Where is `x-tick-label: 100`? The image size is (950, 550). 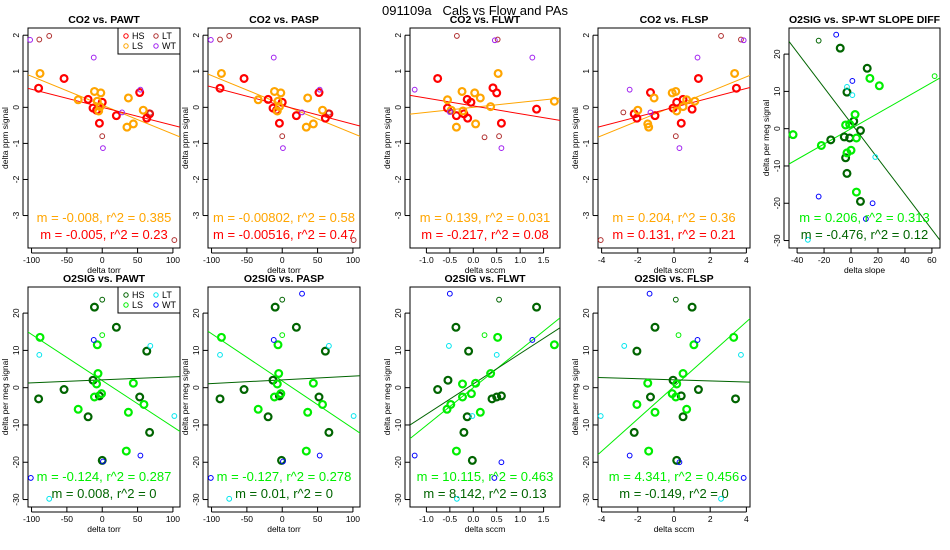
x-tick-label: 100 is located at coordinates (173, 519).